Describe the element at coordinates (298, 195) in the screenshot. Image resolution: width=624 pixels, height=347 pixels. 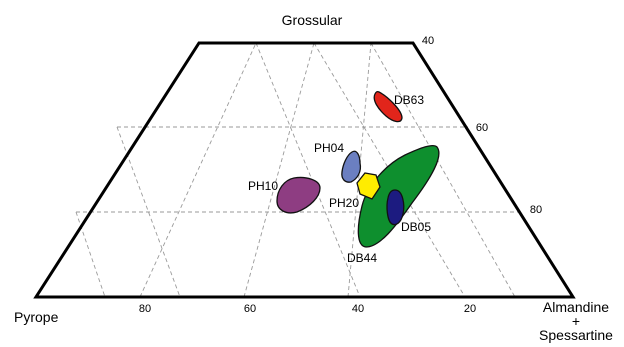
I see `field-ph10` at that location.